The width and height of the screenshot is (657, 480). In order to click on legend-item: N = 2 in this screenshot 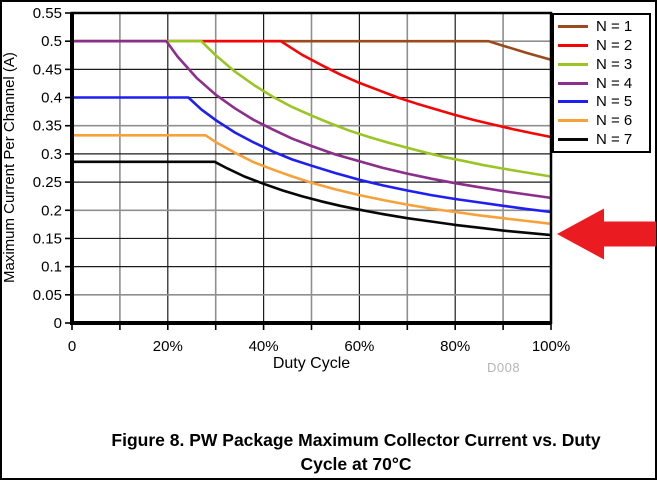, I will do `click(601, 46)`.